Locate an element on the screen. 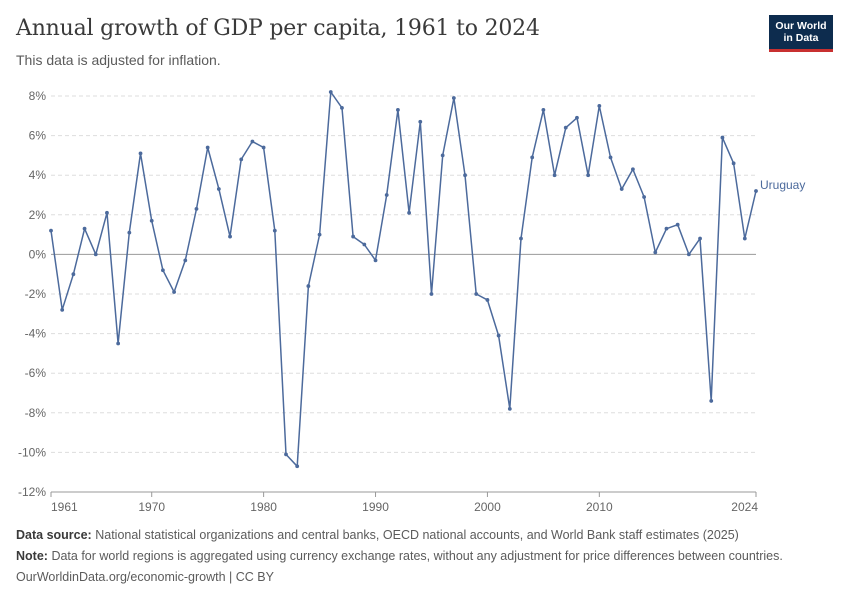  y-tick-label: 6% is located at coordinates (38, 136).